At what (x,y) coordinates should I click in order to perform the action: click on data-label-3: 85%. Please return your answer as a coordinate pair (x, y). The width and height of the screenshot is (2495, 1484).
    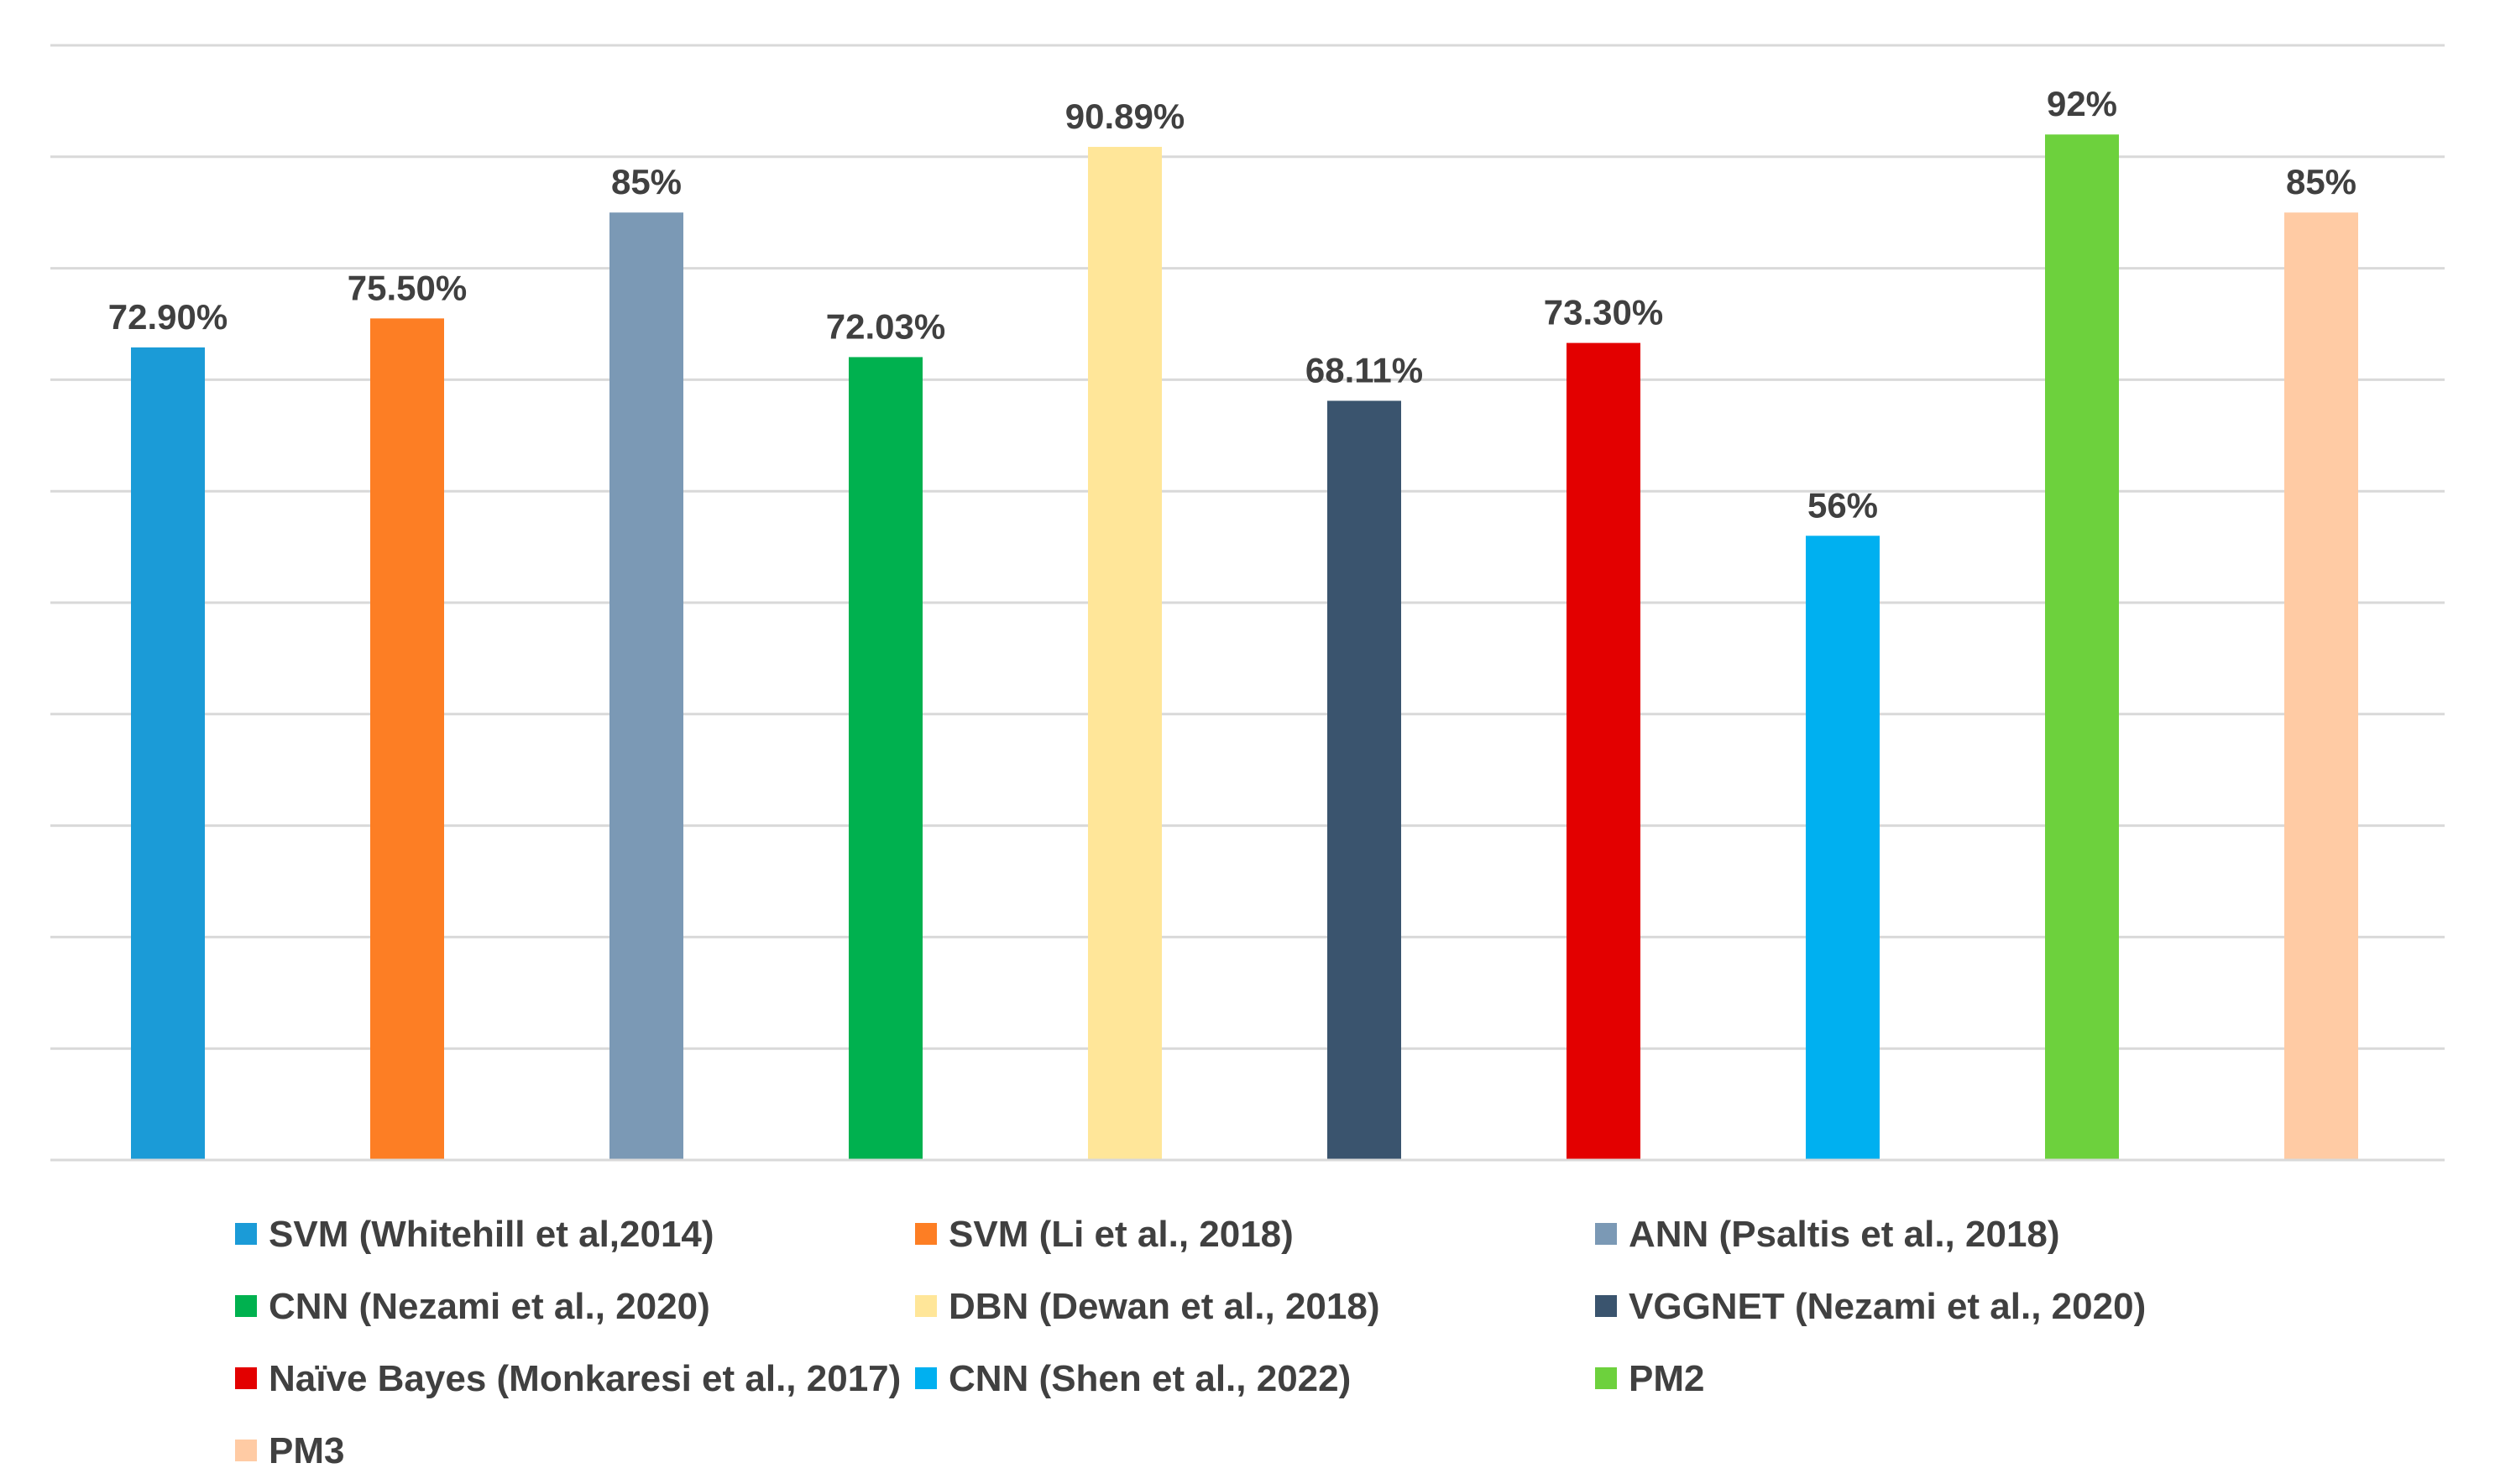
    Looking at the image, I should click on (646, 181).